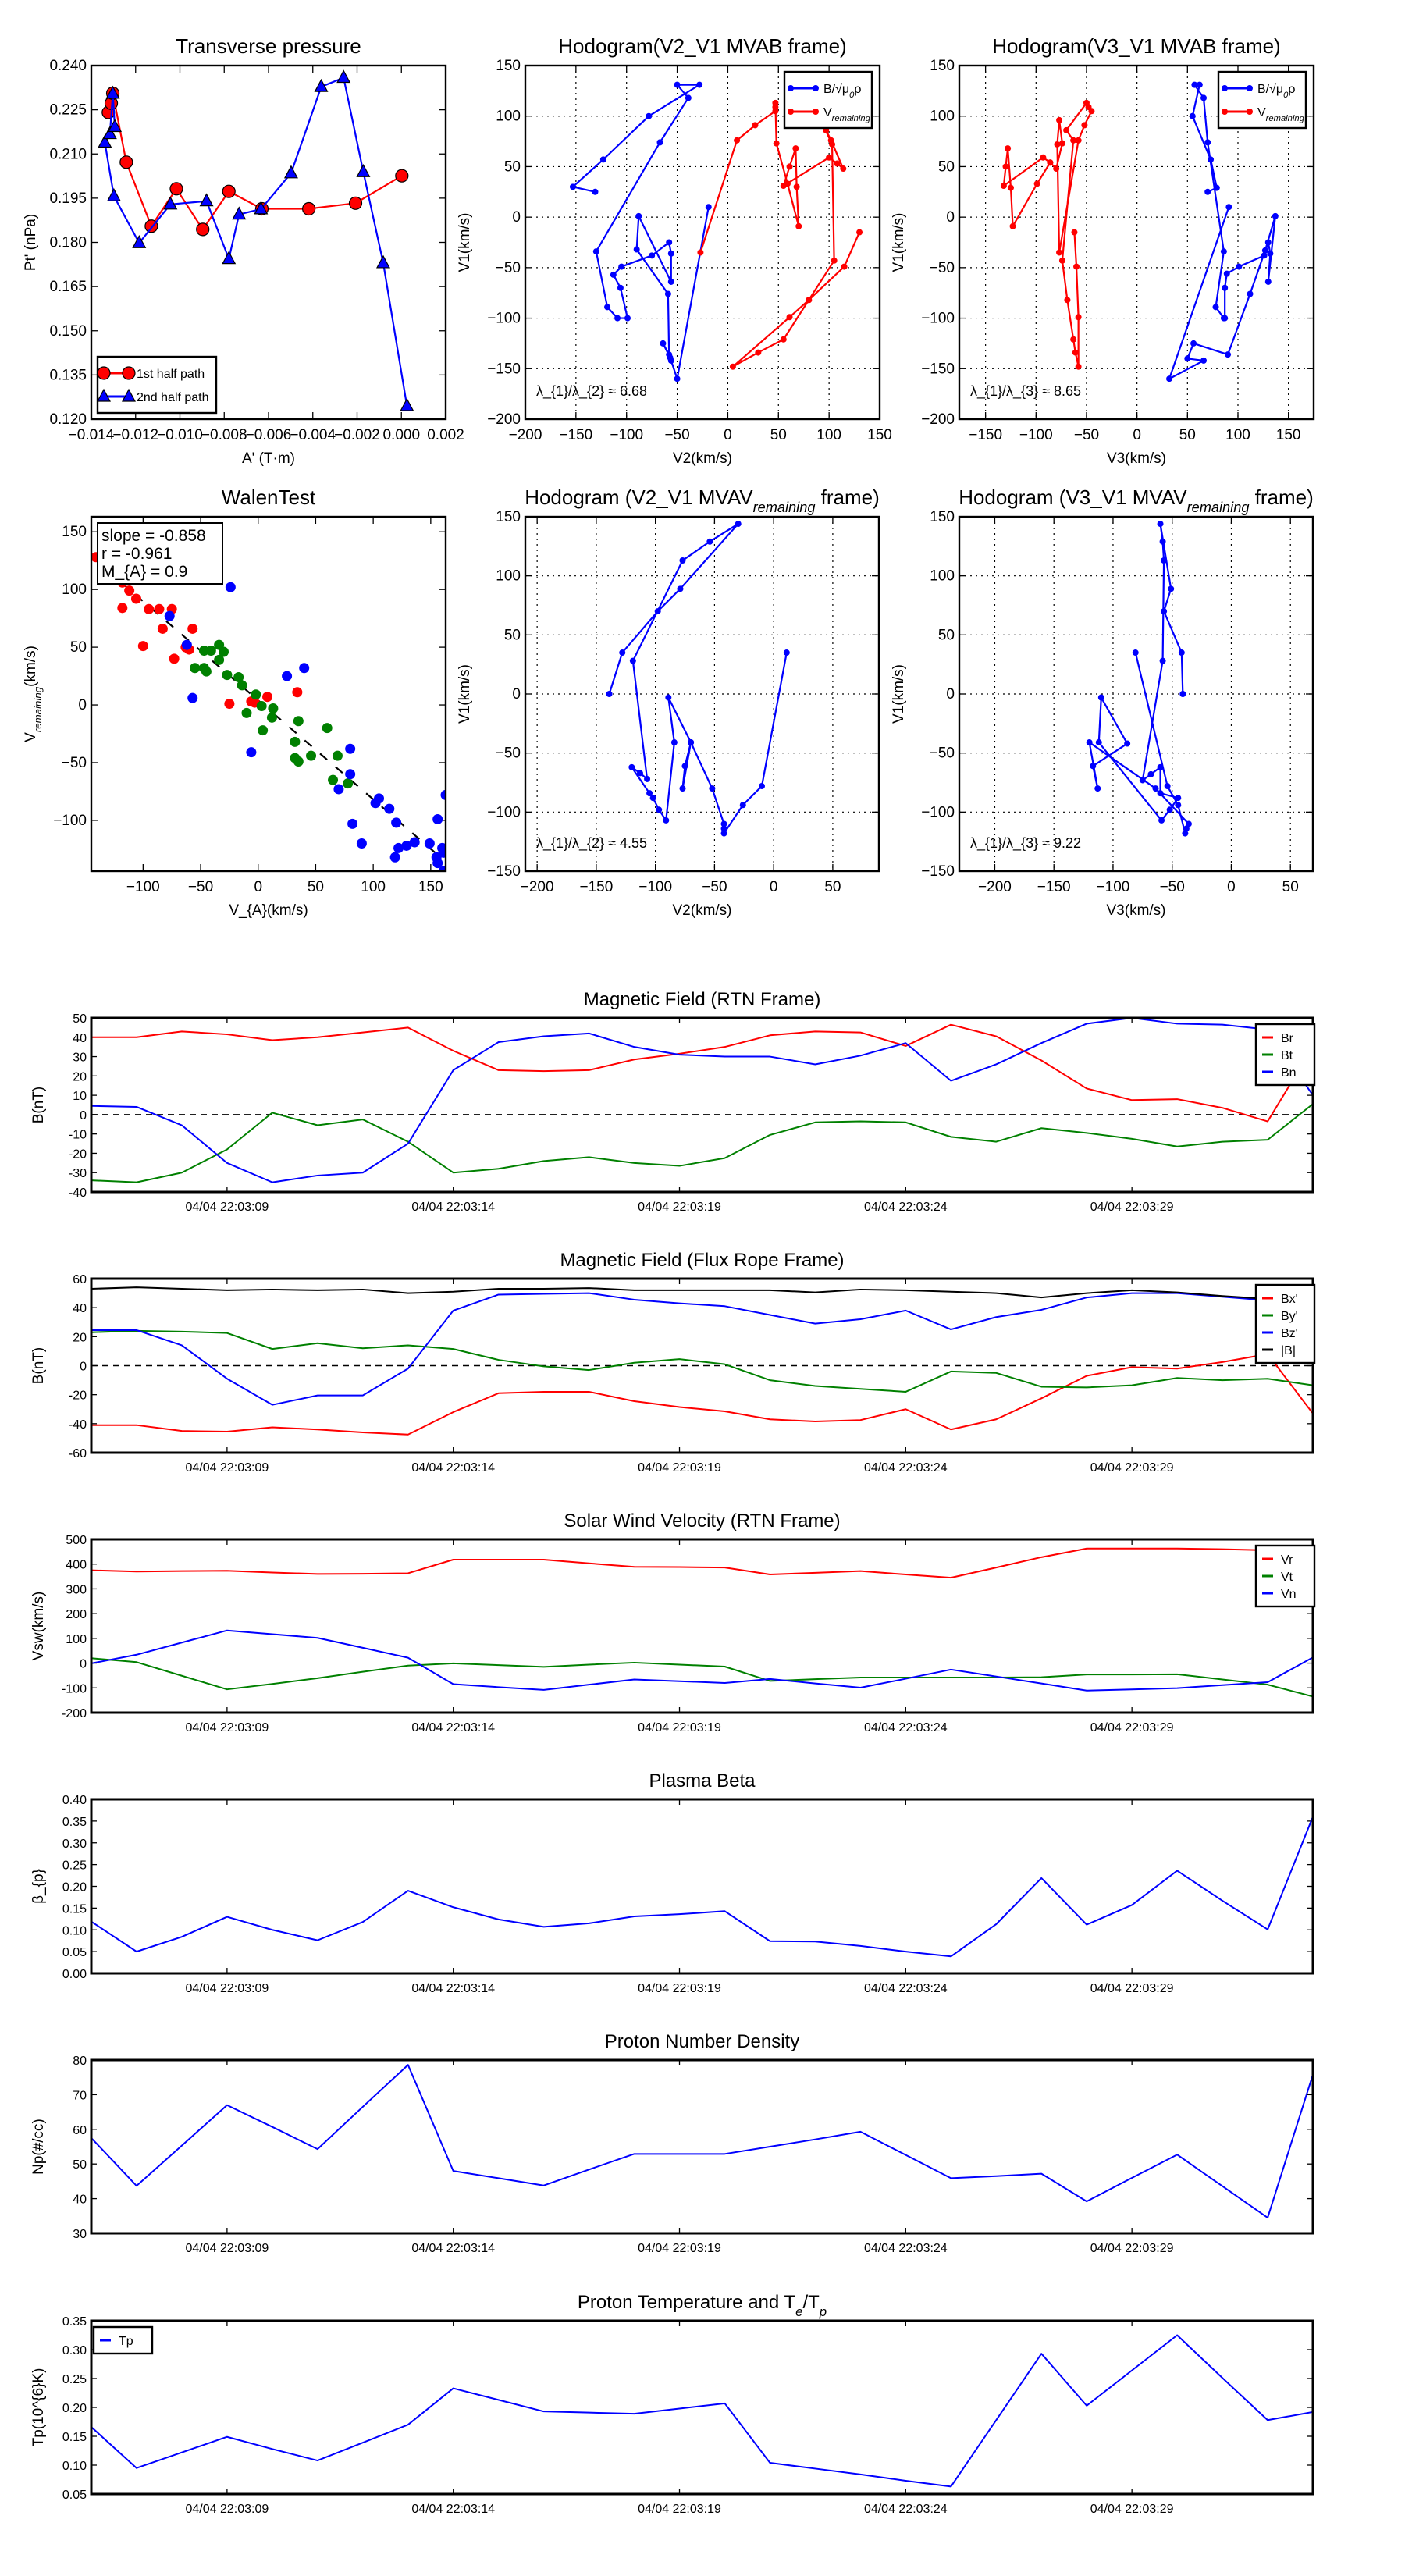 Image resolution: width=1405 pixels, height=2576 pixels. What do you see at coordinates (702, 2141) in the screenshot?
I see `plot-area` at bounding box center [702, 2141].